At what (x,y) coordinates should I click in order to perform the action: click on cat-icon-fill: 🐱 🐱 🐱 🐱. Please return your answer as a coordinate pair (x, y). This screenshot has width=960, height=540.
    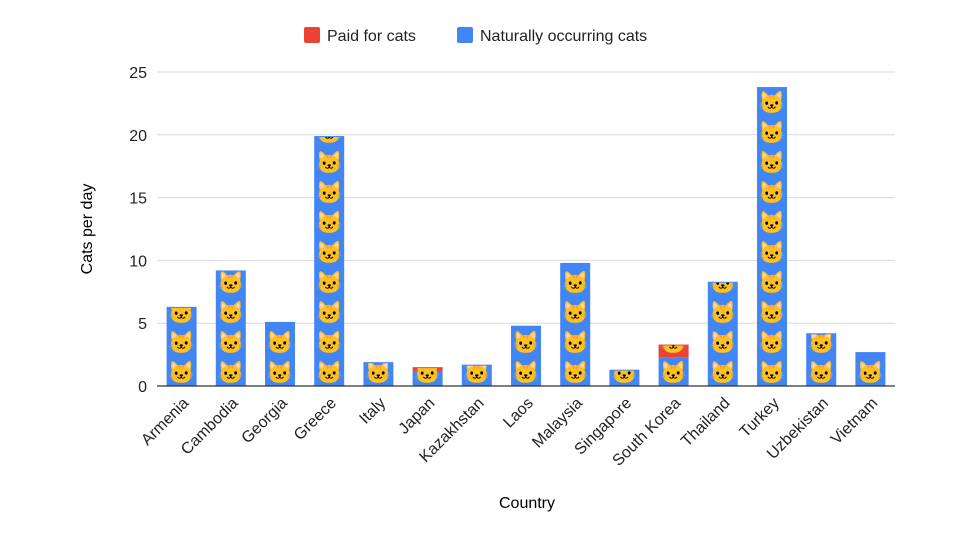
    Looking at the image, I should click on (279, 327).